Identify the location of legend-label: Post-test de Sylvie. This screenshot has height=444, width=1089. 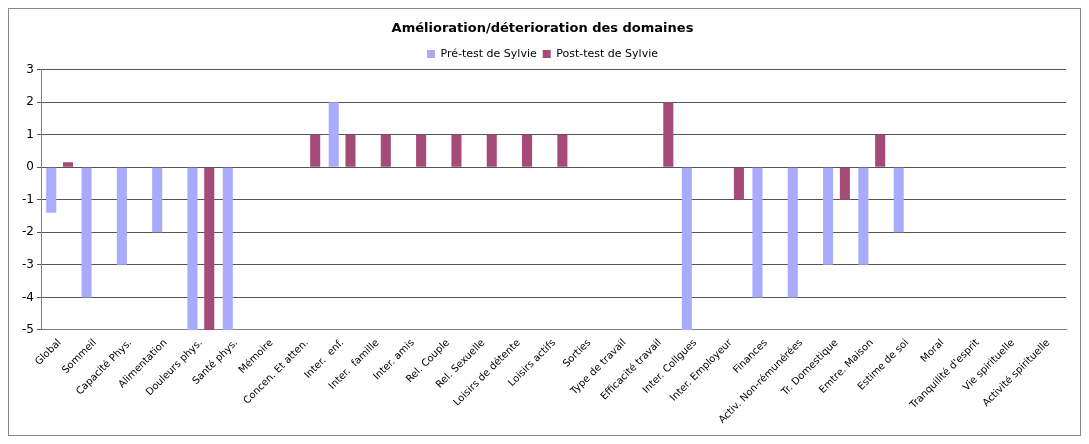
(607, 53).